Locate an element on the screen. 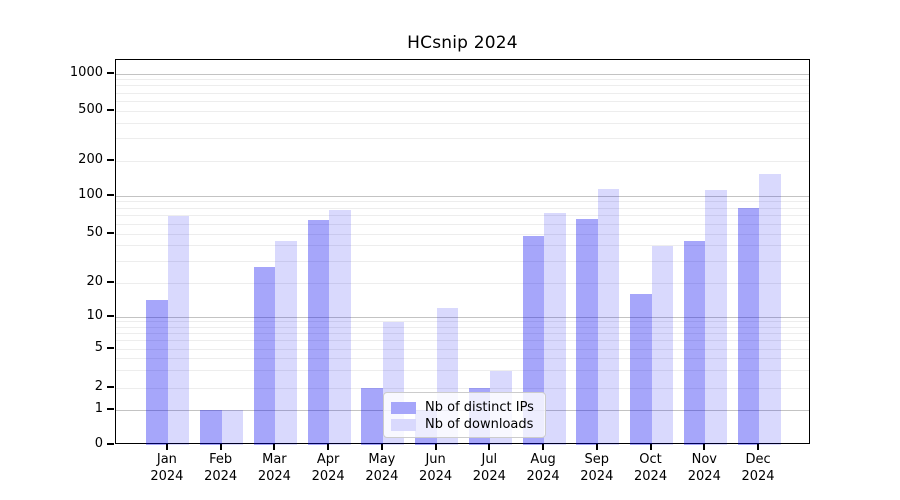 This screenshot has height=500, width=900. x-tick-label: Nov 2024 is located at coordinates (704, 468).